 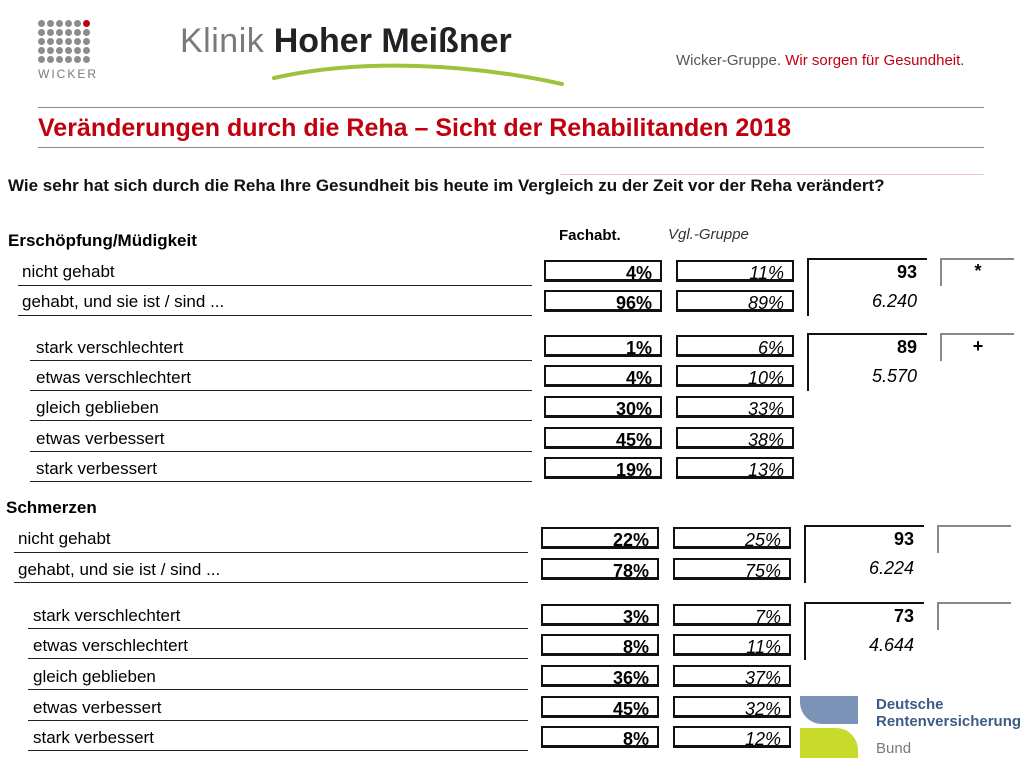 I want to click on drv-logo-blue-shape, so click(x=829, y=710).